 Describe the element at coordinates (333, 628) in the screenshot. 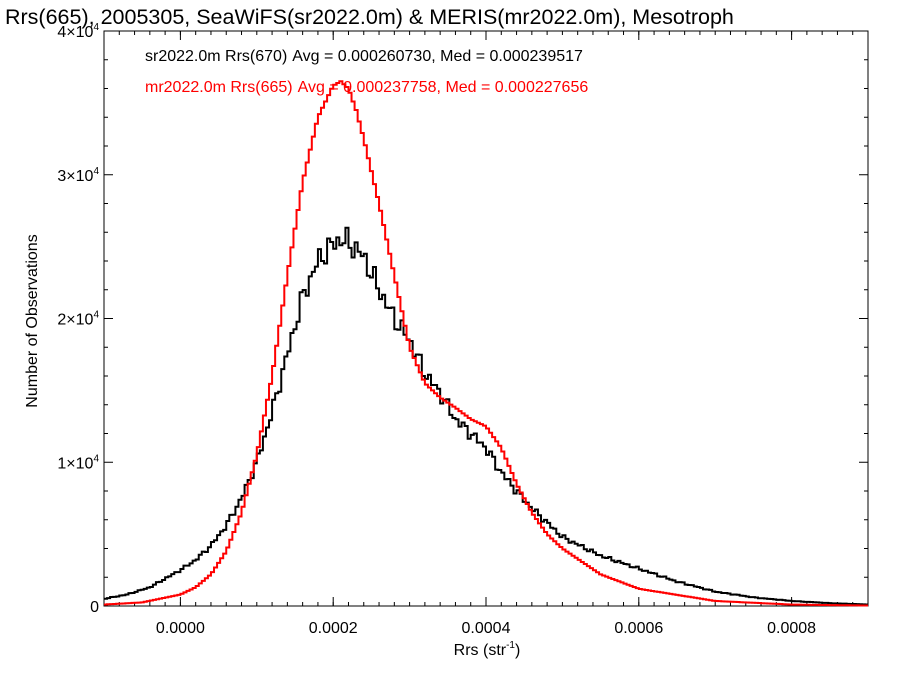

I see `x-tick-label: 0.0002` at that location.